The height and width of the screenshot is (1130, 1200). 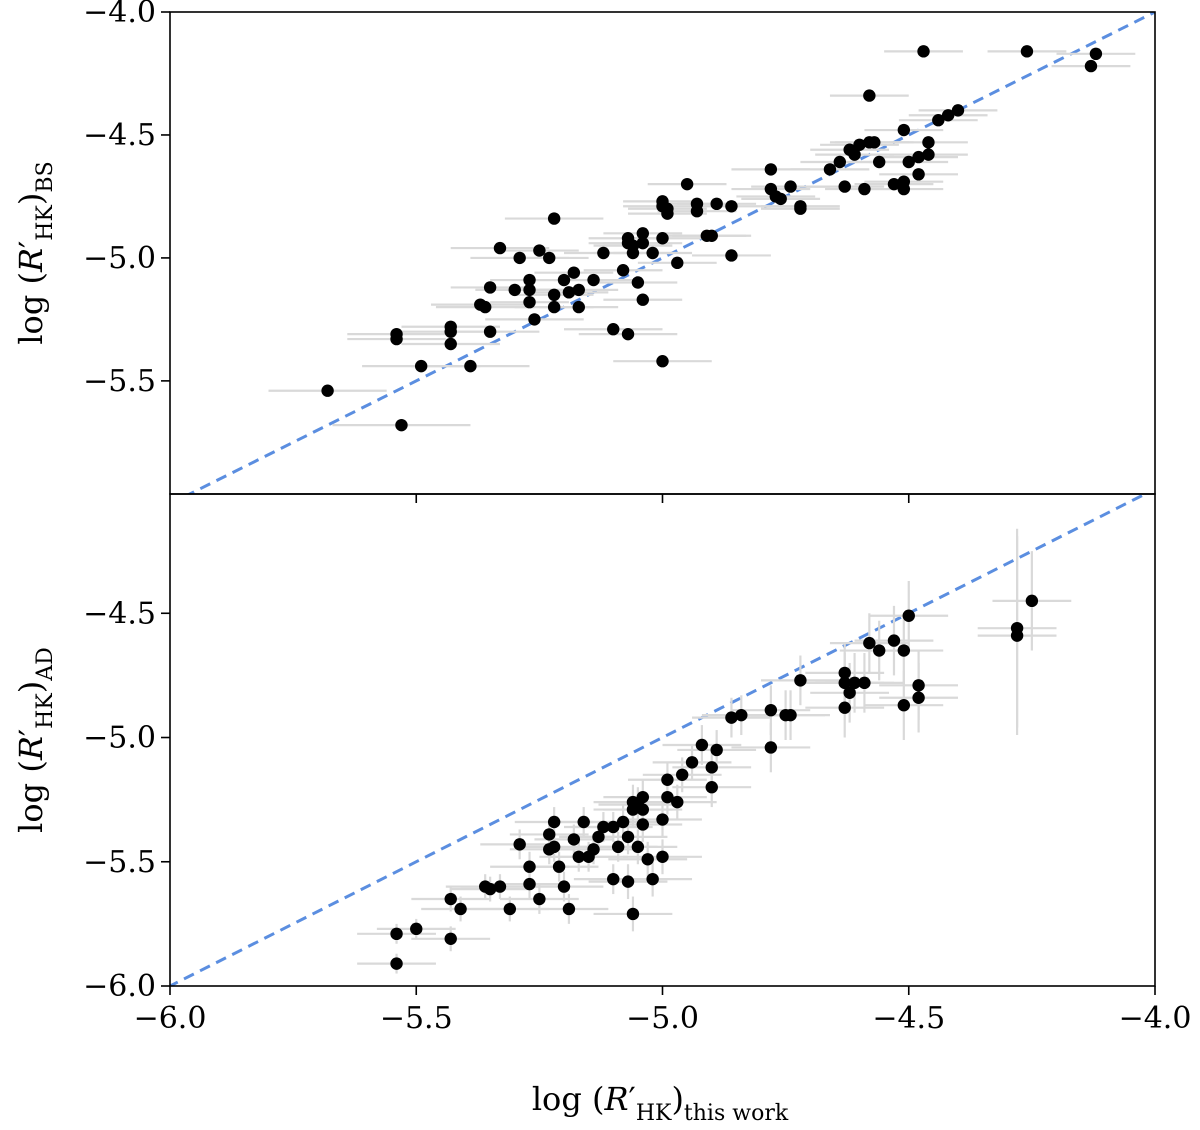 I want to click on bottom-ylabel-sub: AD, so click(x=45, y=664).